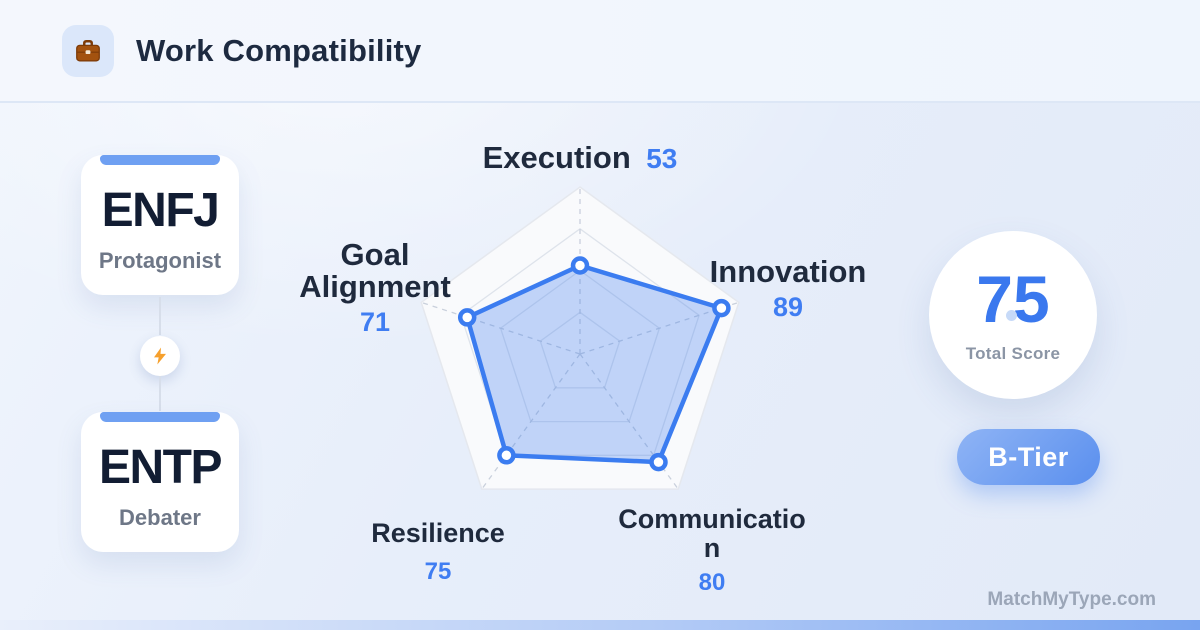 The height and width of the screenshot is (630, 1200). I want to click on axis-label-innovation: Innovation 89, so click(788, 289).